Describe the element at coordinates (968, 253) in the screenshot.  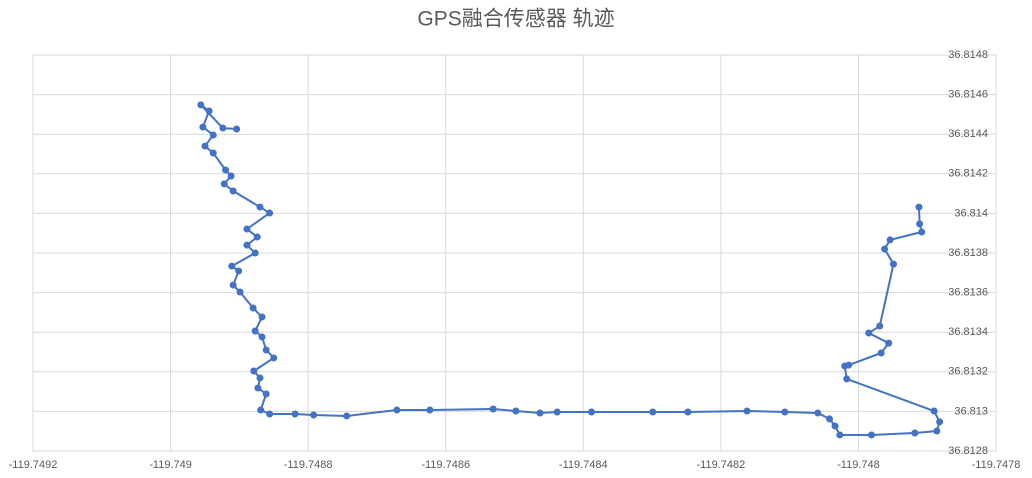
I see `y-tick-label: 36.8138` at that location.